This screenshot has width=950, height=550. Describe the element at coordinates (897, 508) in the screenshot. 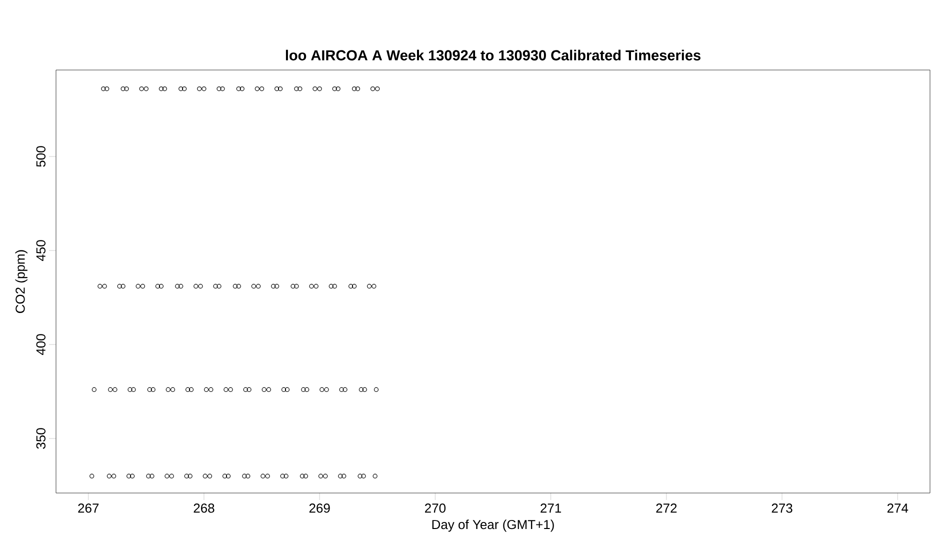

I see `x-tick-label: 274` at that location.